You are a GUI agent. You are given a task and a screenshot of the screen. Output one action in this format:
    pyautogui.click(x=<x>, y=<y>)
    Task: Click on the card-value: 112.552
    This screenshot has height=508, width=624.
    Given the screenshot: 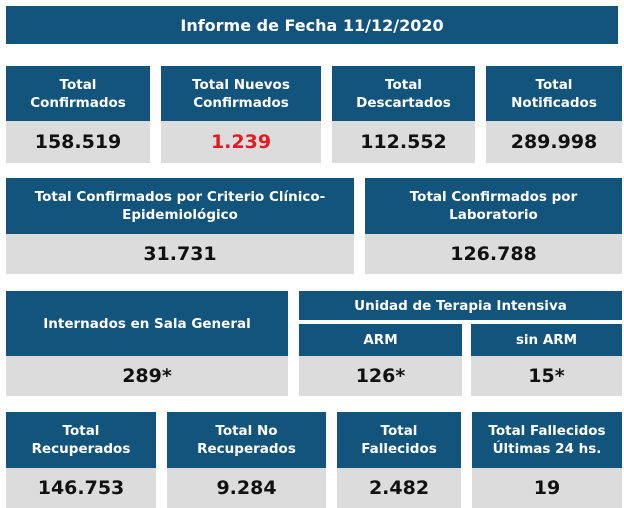 What is the action you would take?
    pyautogui.click(x=403, y=142)
    